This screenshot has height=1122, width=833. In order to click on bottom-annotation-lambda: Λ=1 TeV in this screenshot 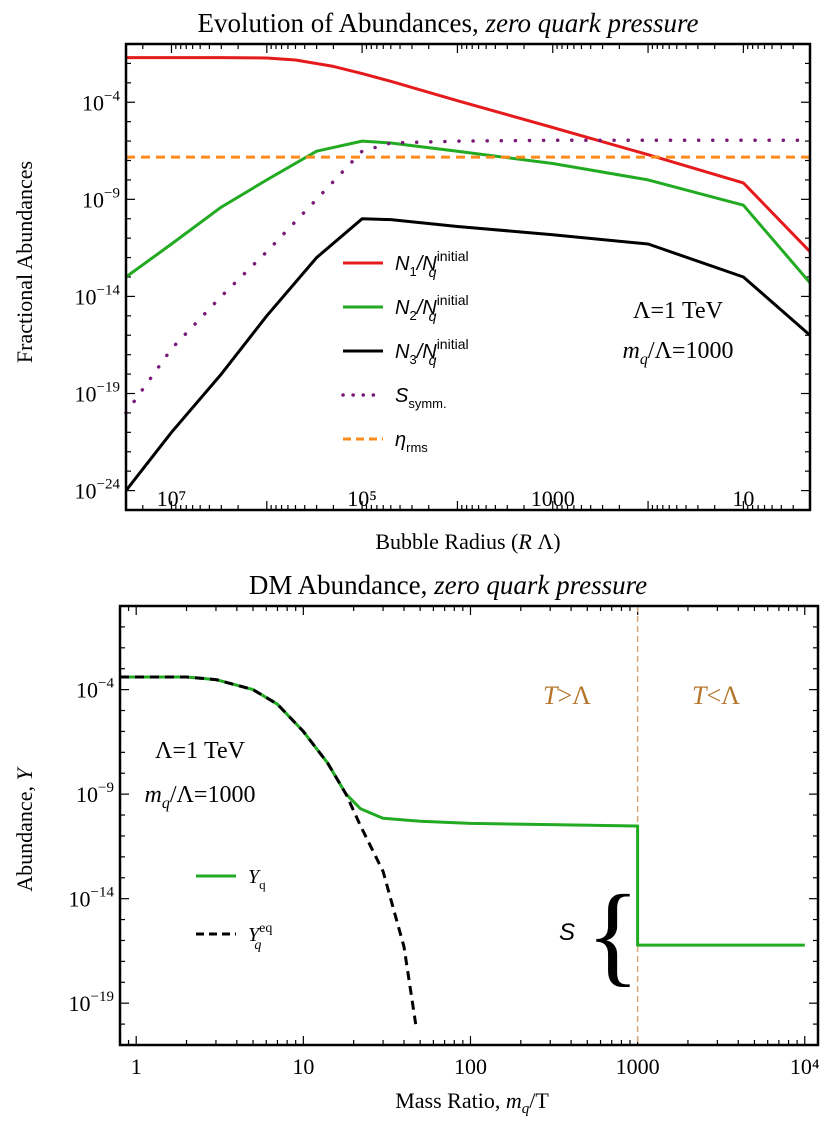, I will do `click(200, 751)`.